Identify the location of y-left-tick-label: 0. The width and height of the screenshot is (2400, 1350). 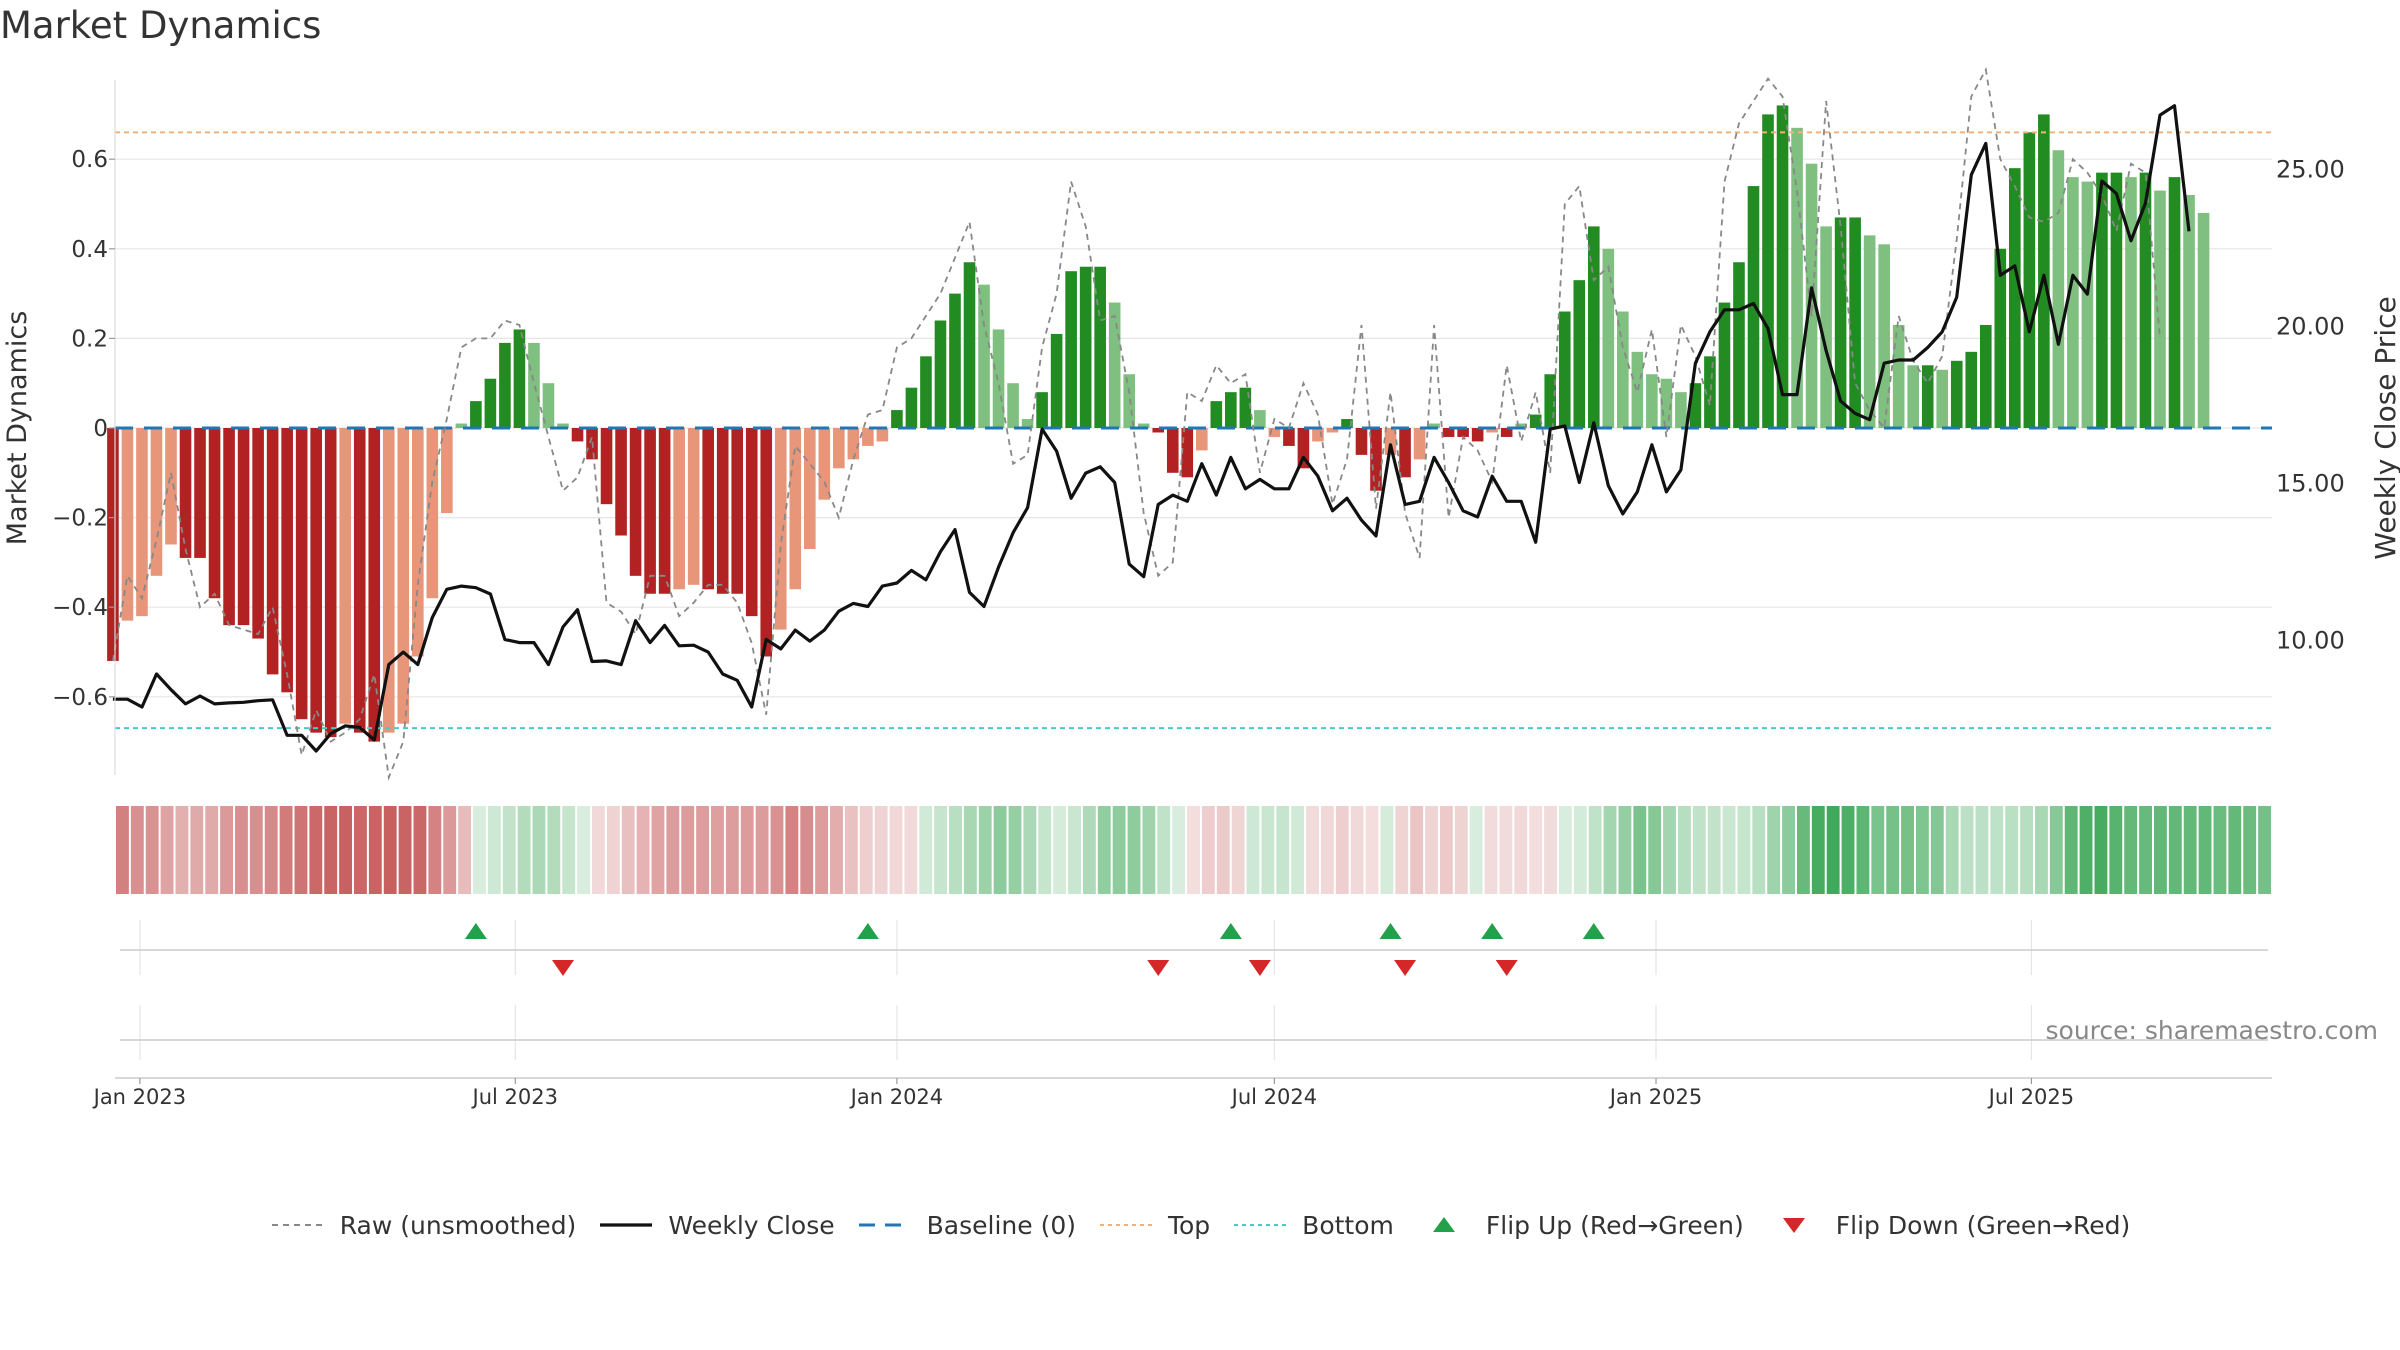
(100, 429).